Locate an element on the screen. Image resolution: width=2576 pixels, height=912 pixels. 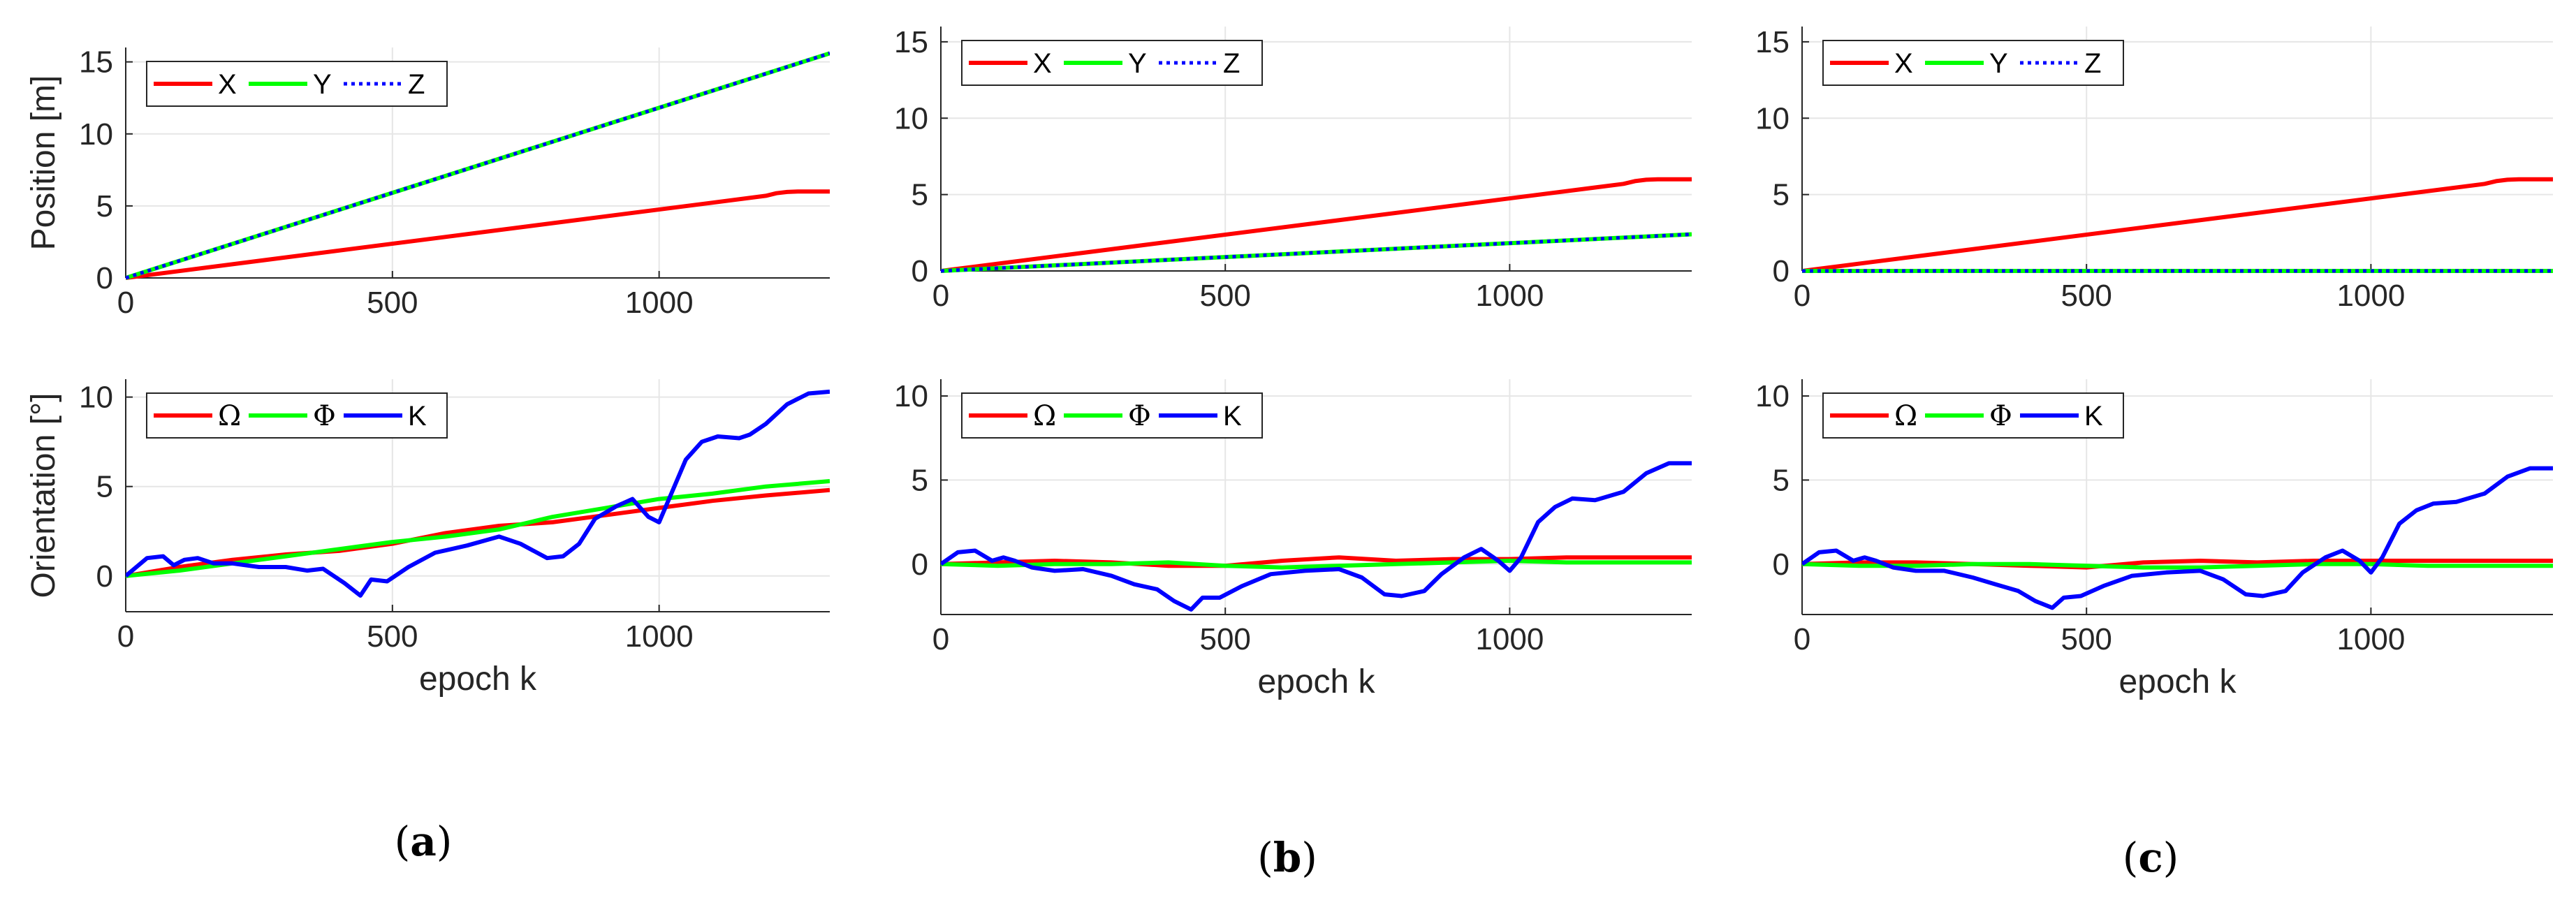
caption-c: (c) is located at coordinates (2151, 857).